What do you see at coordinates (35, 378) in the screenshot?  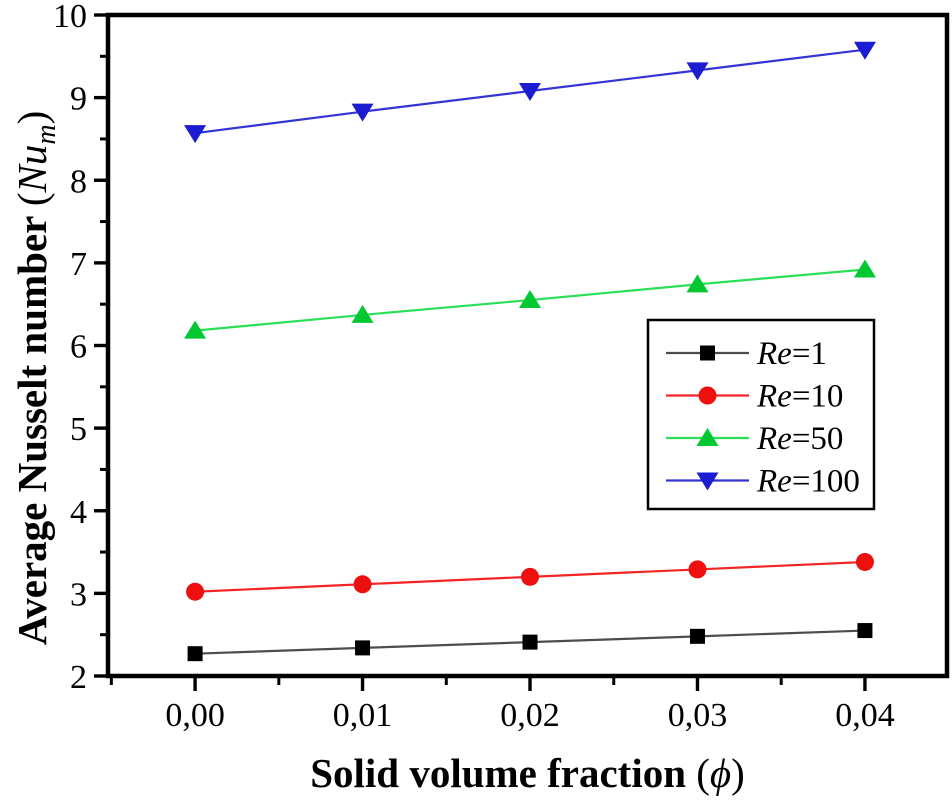 I see `y-axis-title: Average Nusselt number (Num)` at bounding box center [35, 378].